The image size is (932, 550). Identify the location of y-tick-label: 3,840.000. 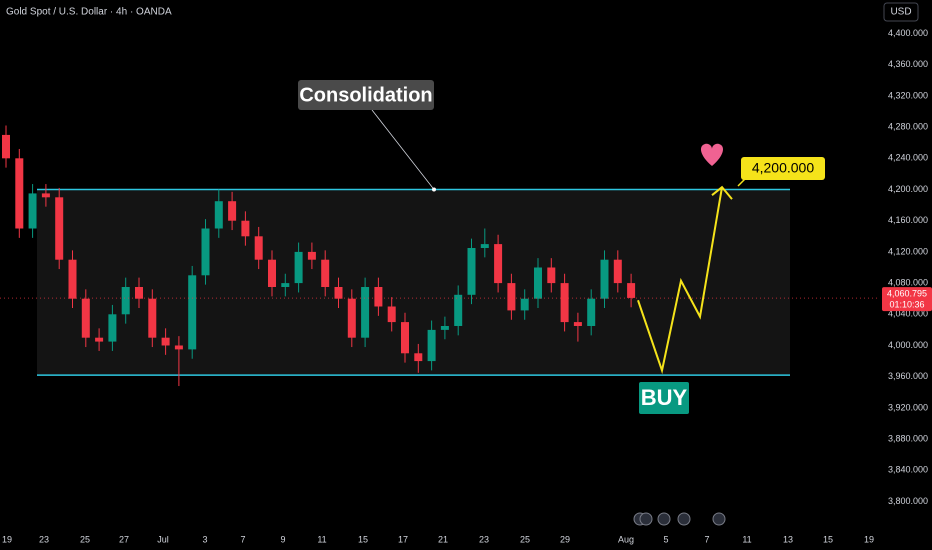
(908, 470).